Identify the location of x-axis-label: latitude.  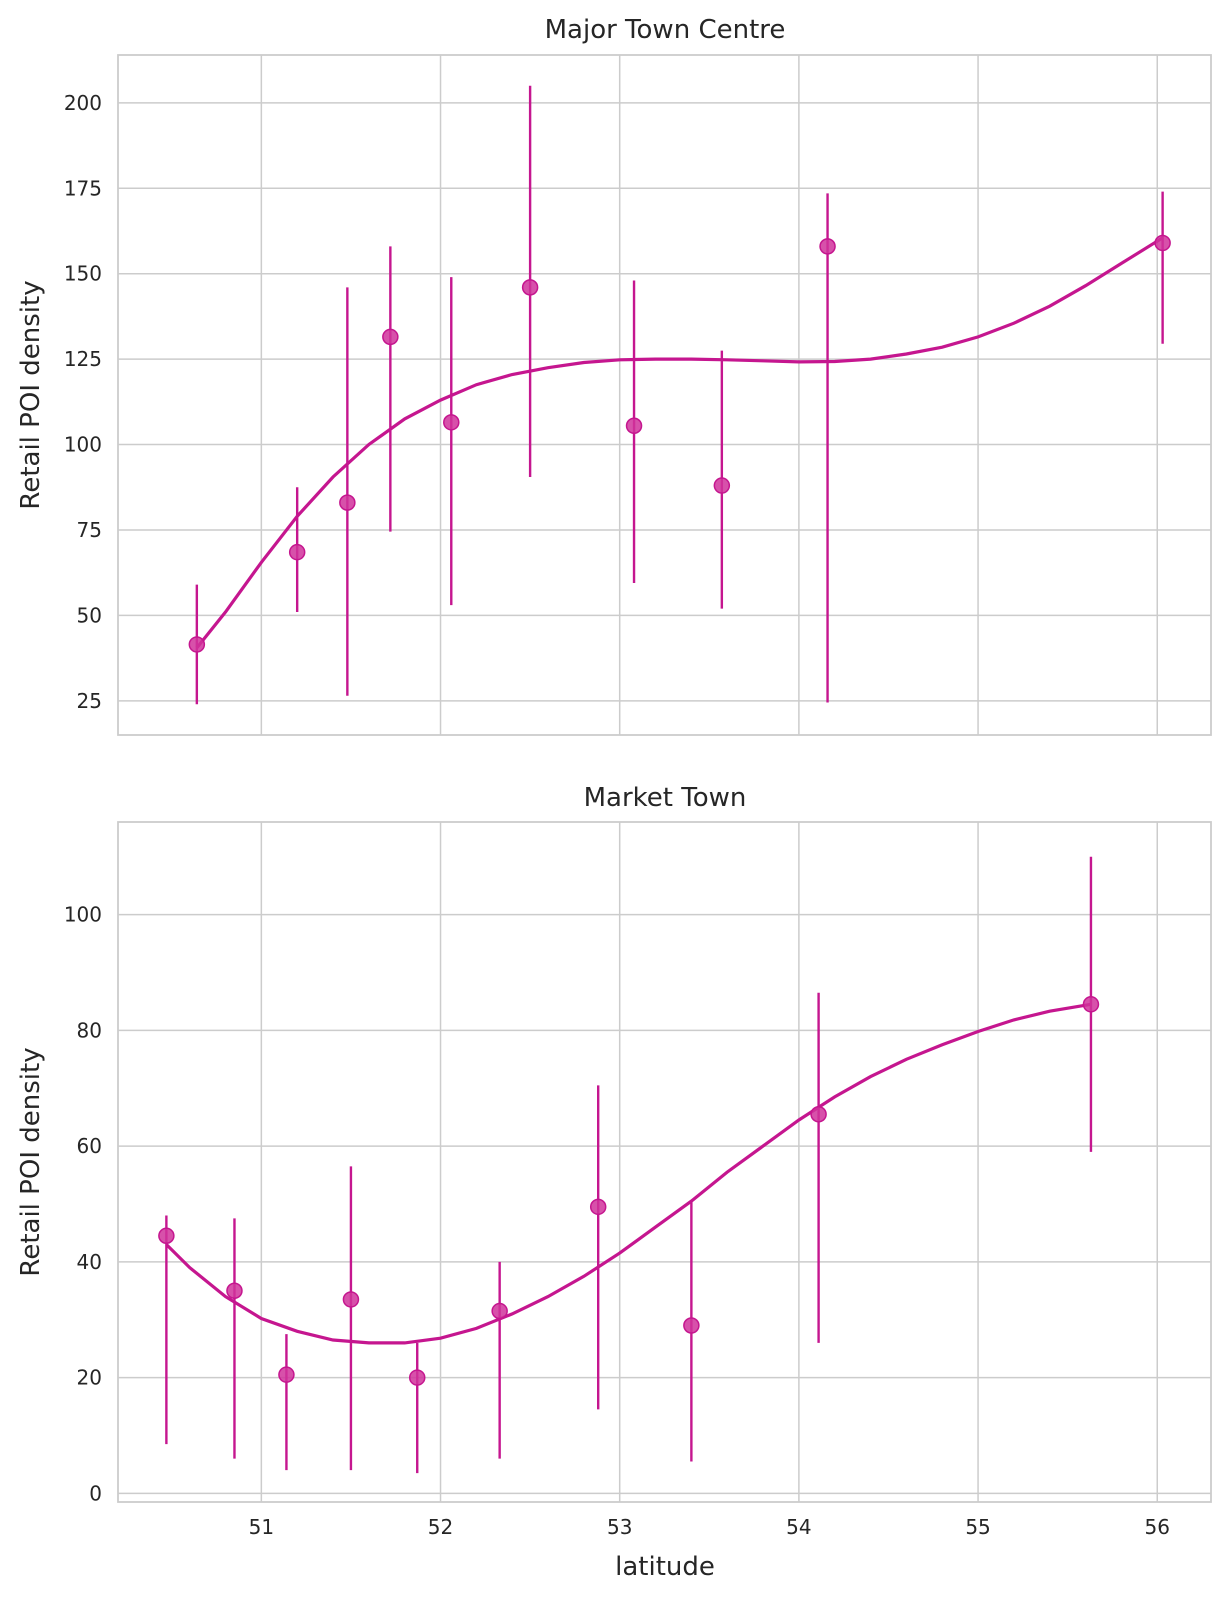
(665, 1567).